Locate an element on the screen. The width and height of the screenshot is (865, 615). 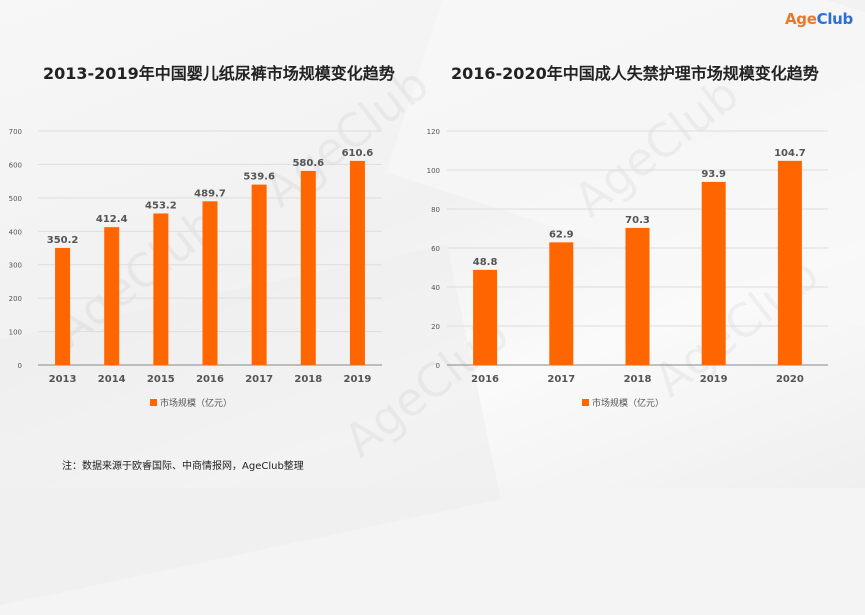
x-tick-label: 2015 is located at coordinates (161, 379).